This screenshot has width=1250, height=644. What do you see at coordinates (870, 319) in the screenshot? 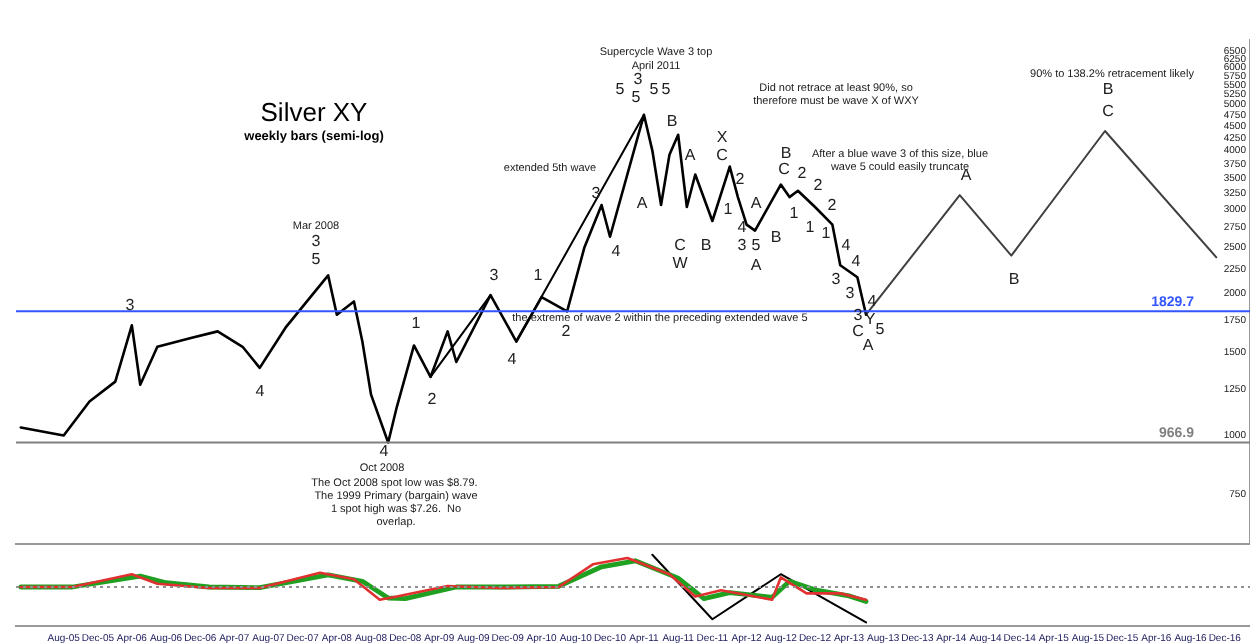
I see `annotation: Y` at bounding box center [870, 319].